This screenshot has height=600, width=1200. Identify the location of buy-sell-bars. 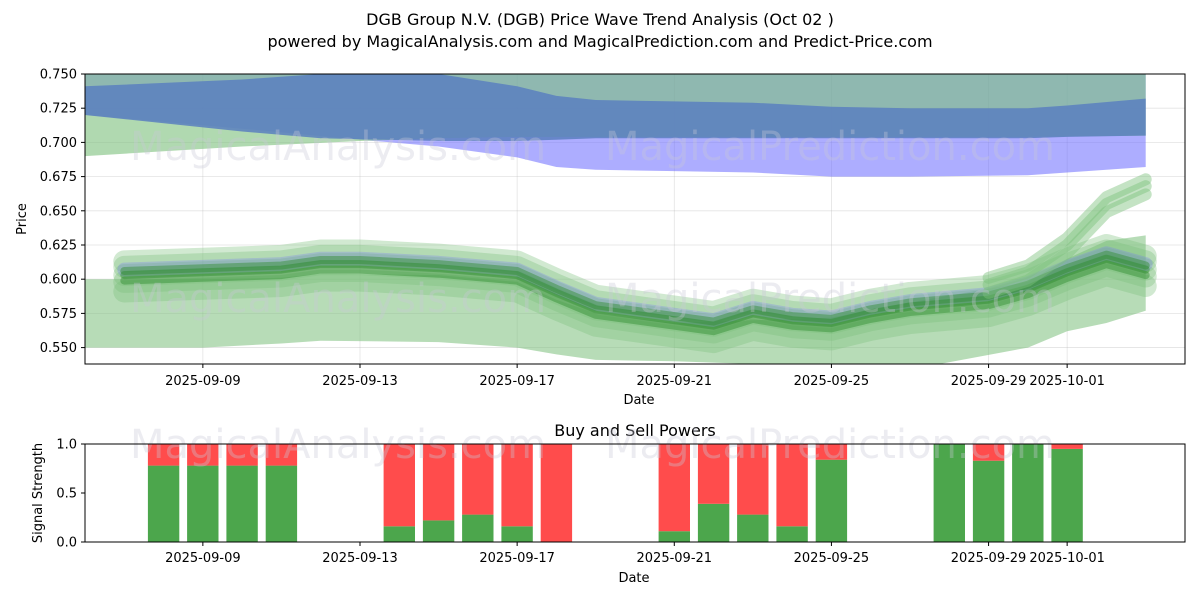
(615, 493).